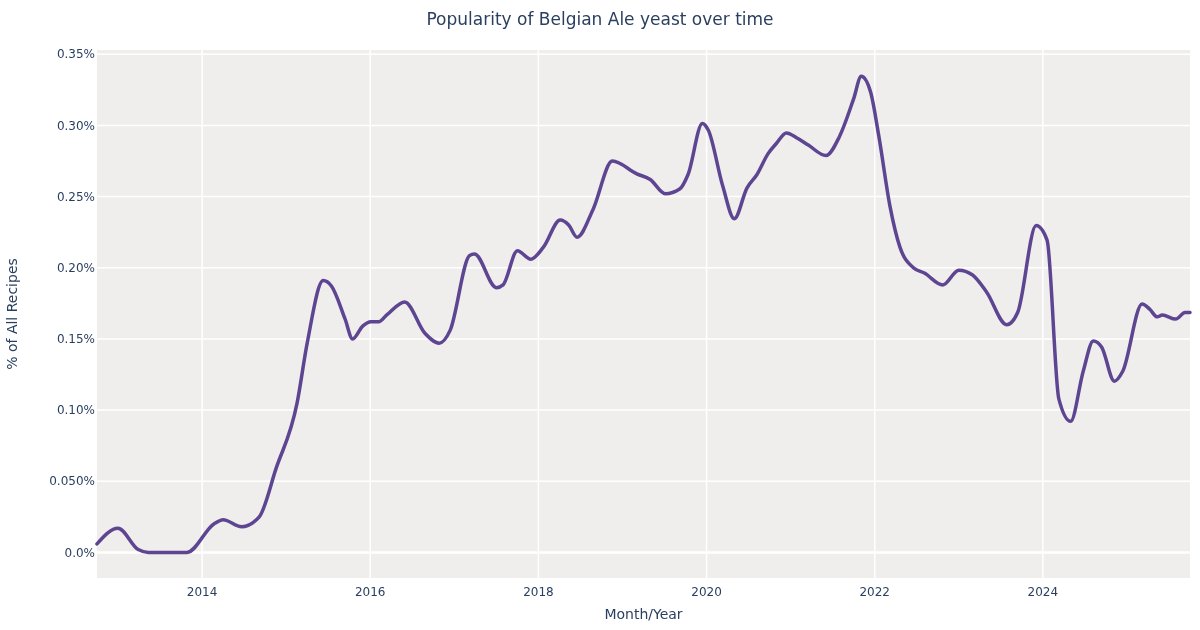  What do you see at coordinates (874, 592) in the screenshot?
I see `x-tick-label: 2022` at bounding box center [874, 592].